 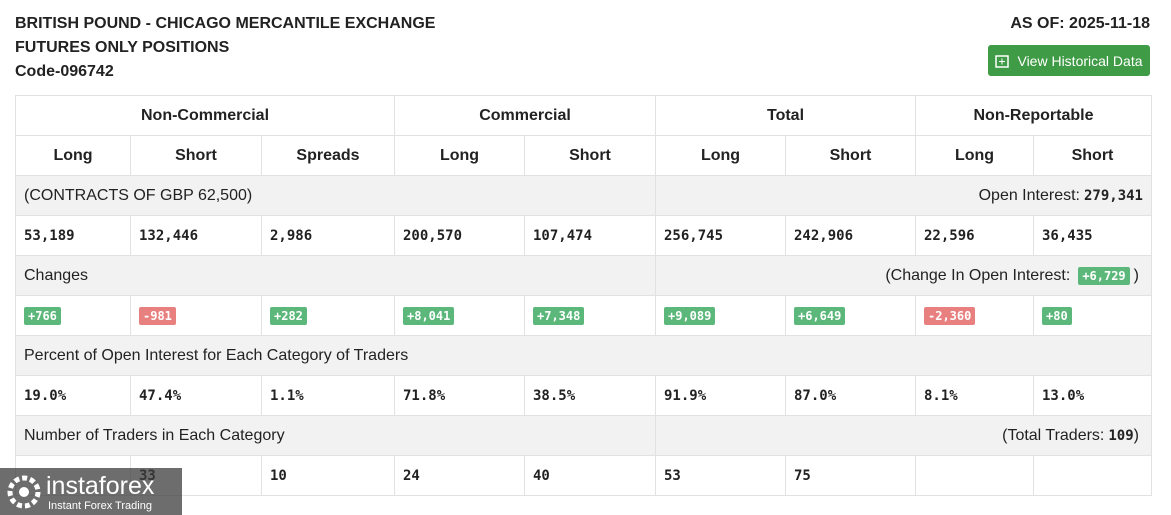 What do you see at coordinates (288, 315) in the screenshot?
I see `change-badge: +282` at bounding box center [288, 315].